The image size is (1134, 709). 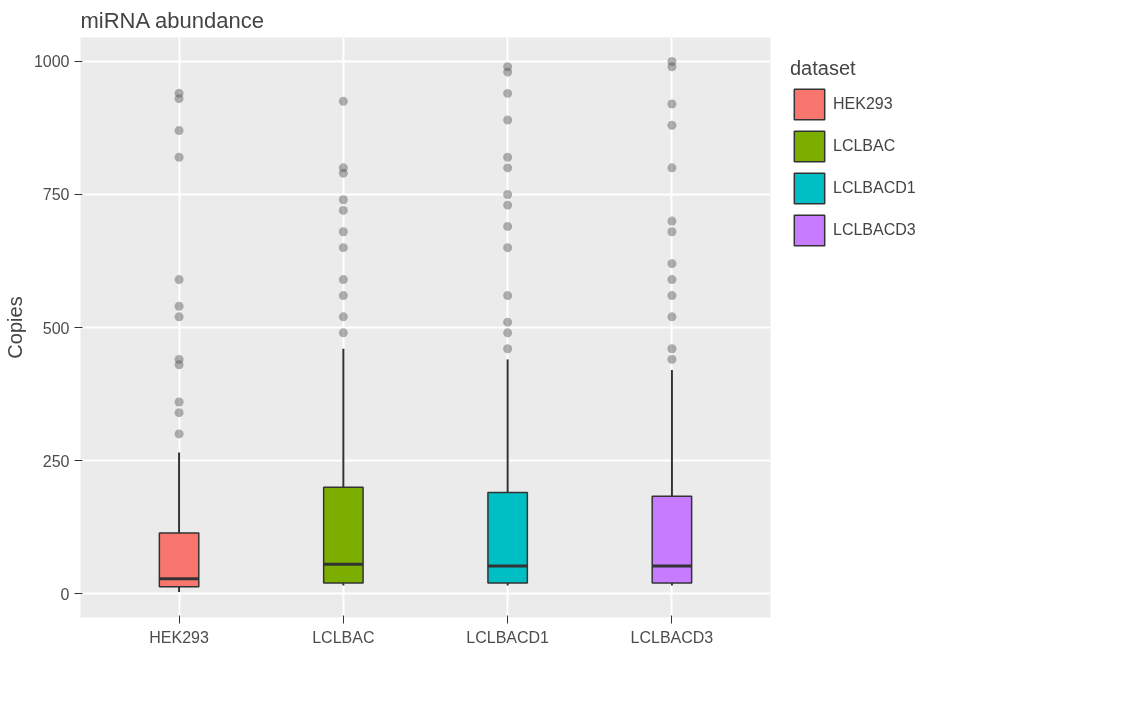 I want to click on x-tick-label: HEK293, so click(x=179, y=637).